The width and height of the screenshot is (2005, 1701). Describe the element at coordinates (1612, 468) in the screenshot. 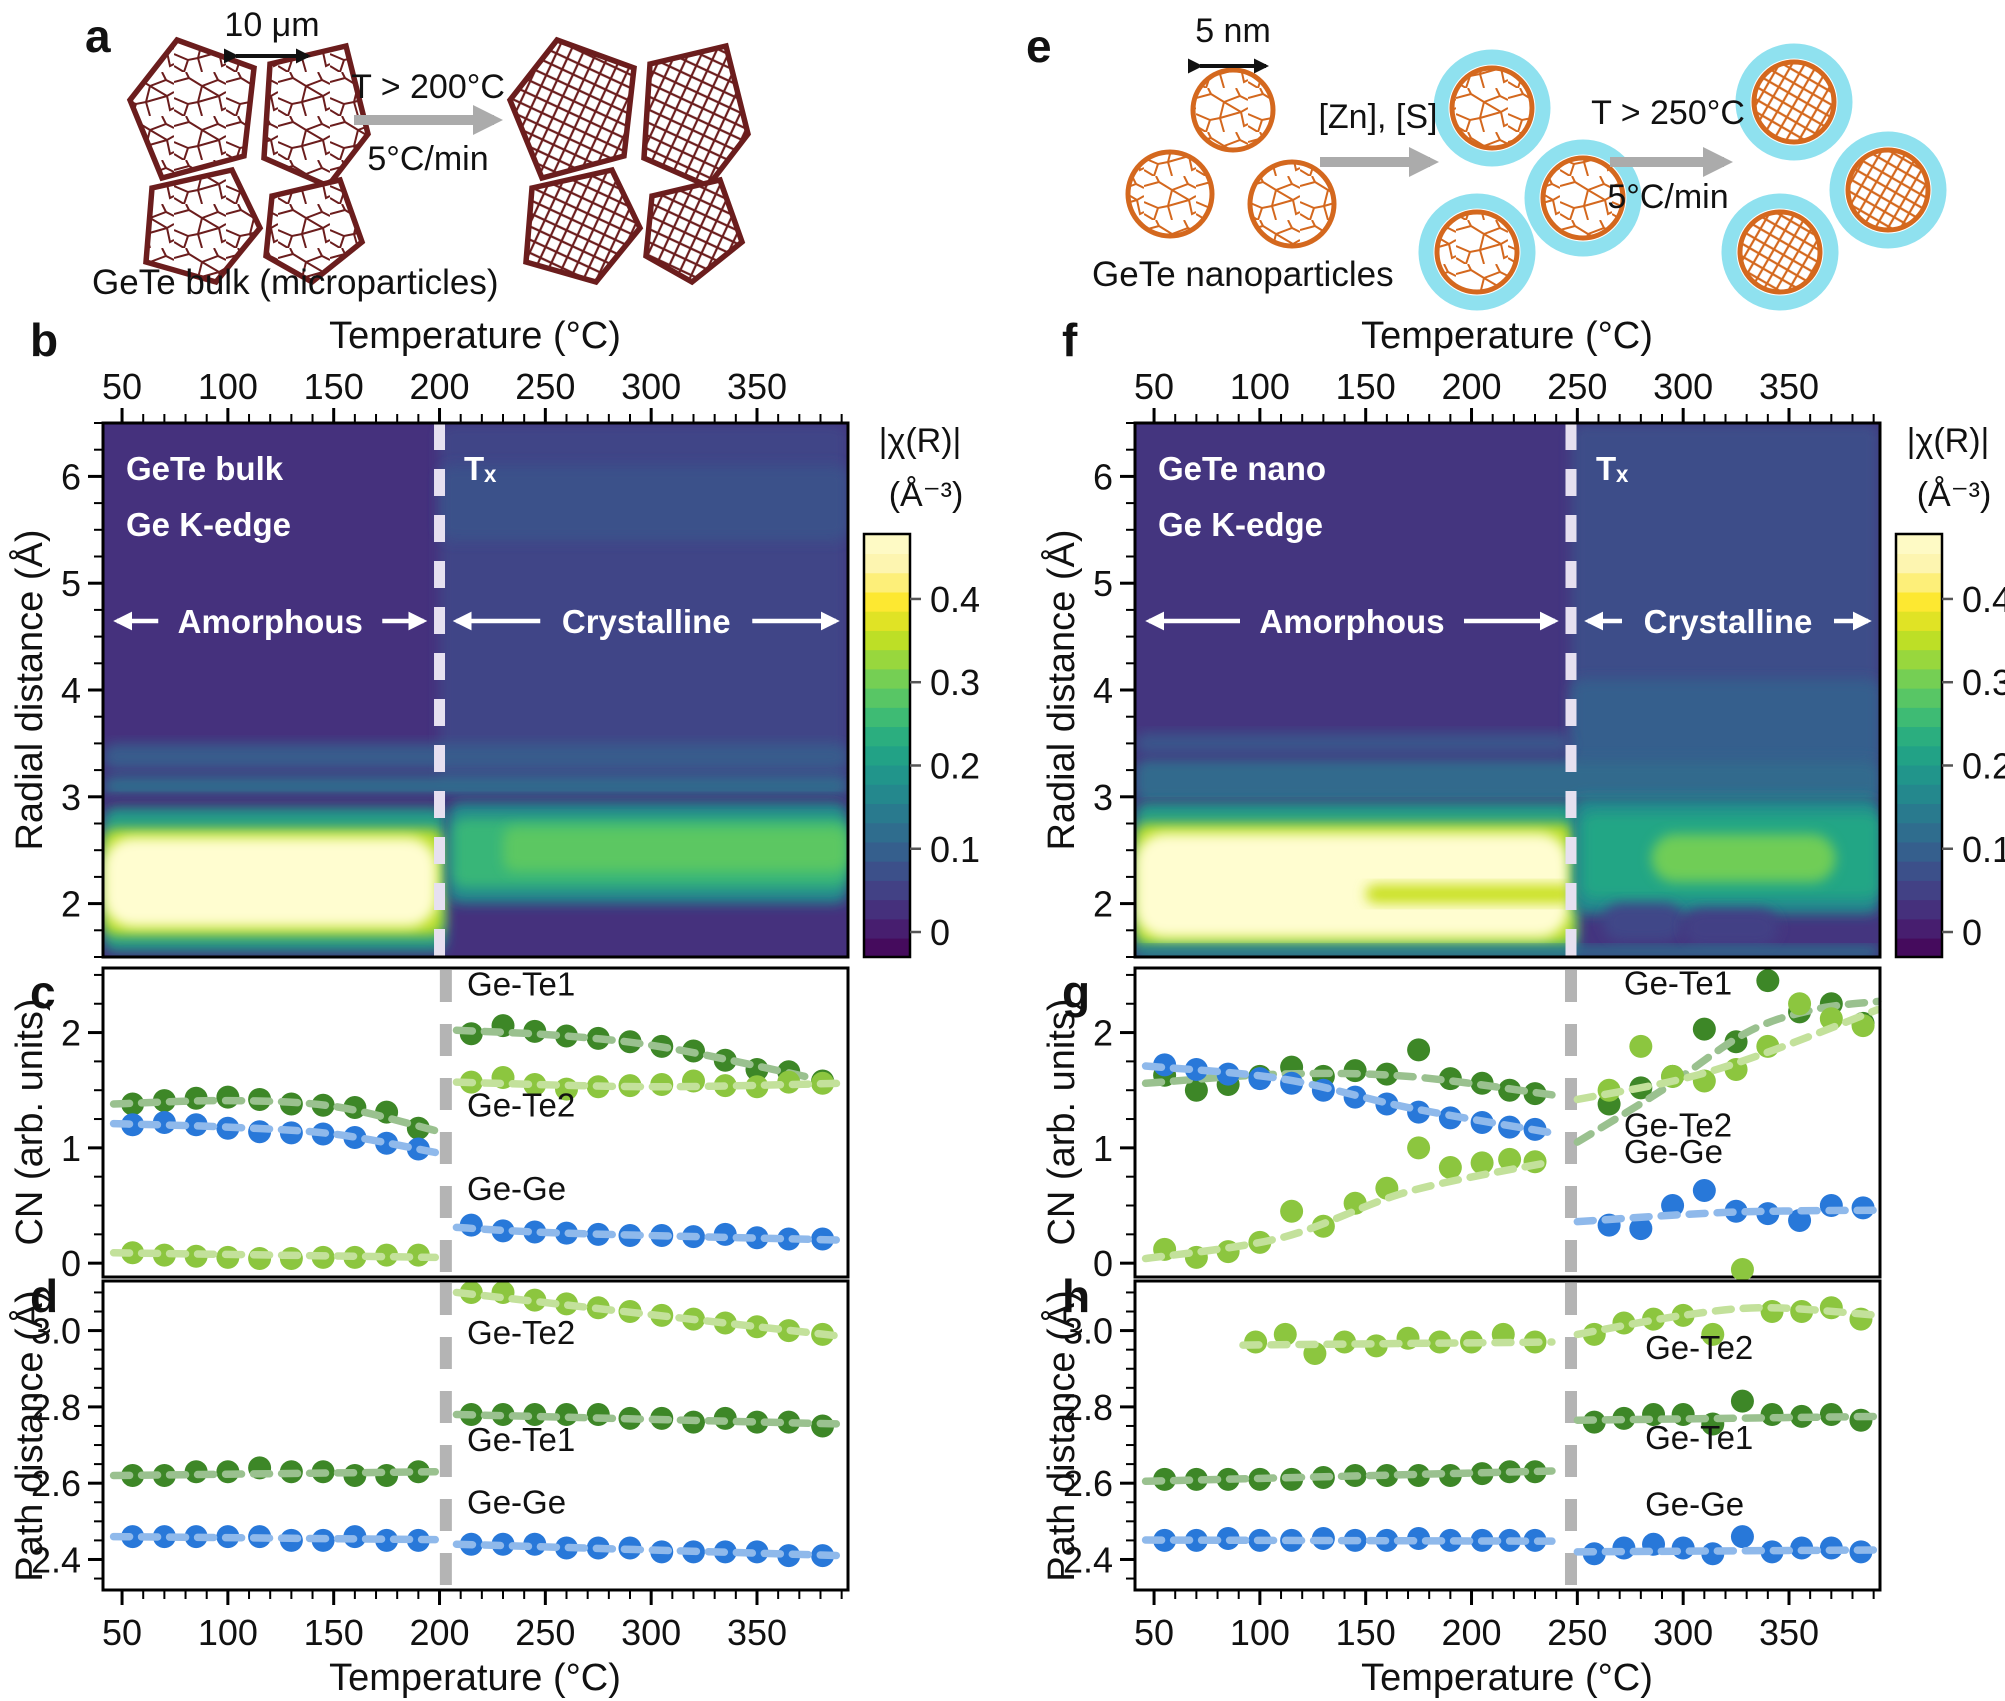

I see `tx-label-nano: Tₓ` at that location.